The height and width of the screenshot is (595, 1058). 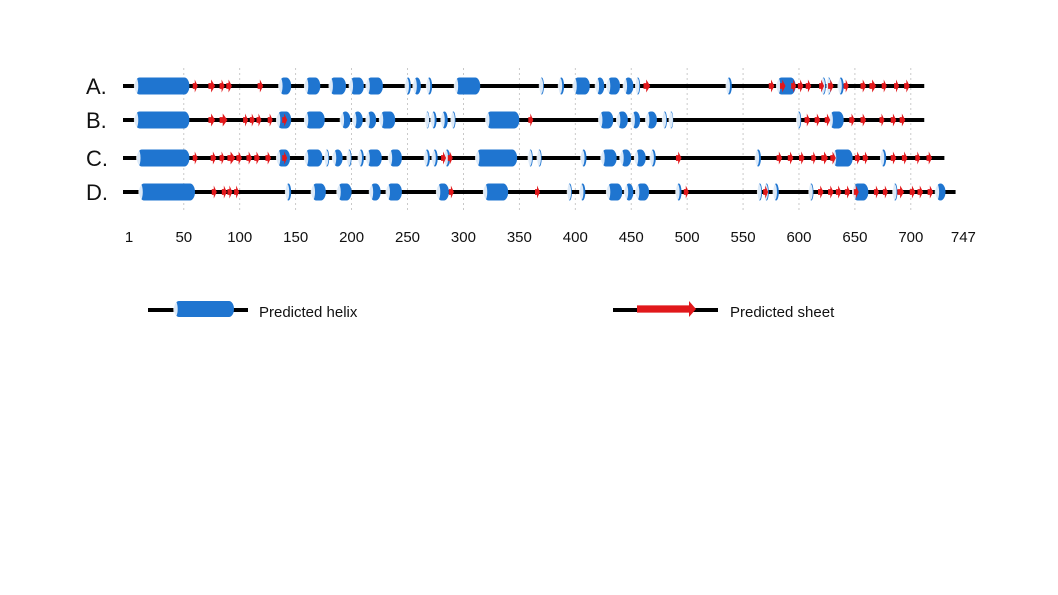 I want to click on tick-label: 1, so click(x=129, y=237).